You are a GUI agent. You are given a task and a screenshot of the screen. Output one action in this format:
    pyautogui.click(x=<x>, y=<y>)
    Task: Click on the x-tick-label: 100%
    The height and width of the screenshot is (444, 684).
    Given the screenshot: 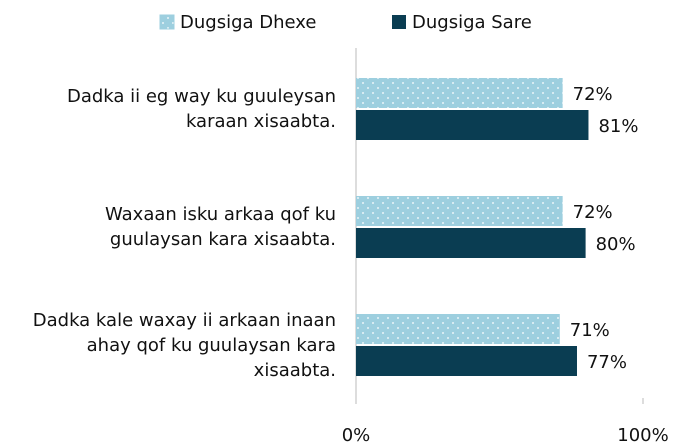 What is the action you would take?
    pyautogui.click(x=642, y=434)
    